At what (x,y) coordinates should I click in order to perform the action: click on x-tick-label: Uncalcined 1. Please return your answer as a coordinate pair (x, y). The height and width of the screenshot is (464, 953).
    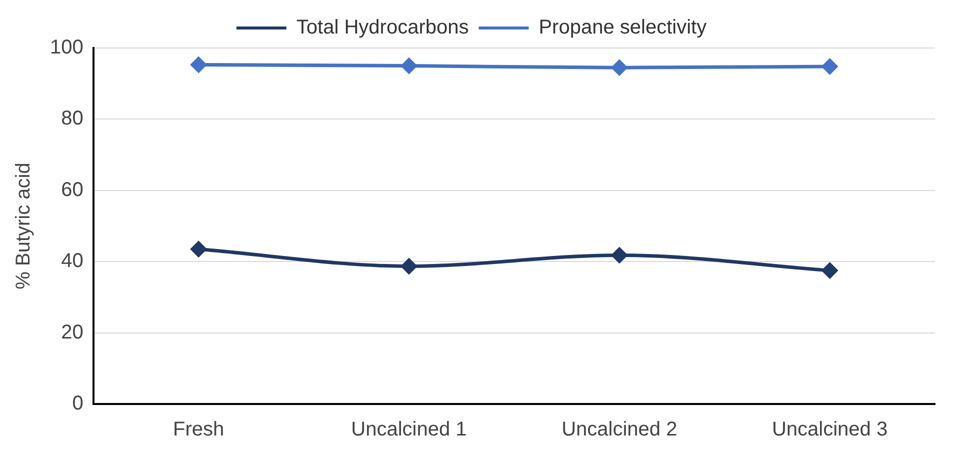
    Looking at the image, I should click on (409, 429).